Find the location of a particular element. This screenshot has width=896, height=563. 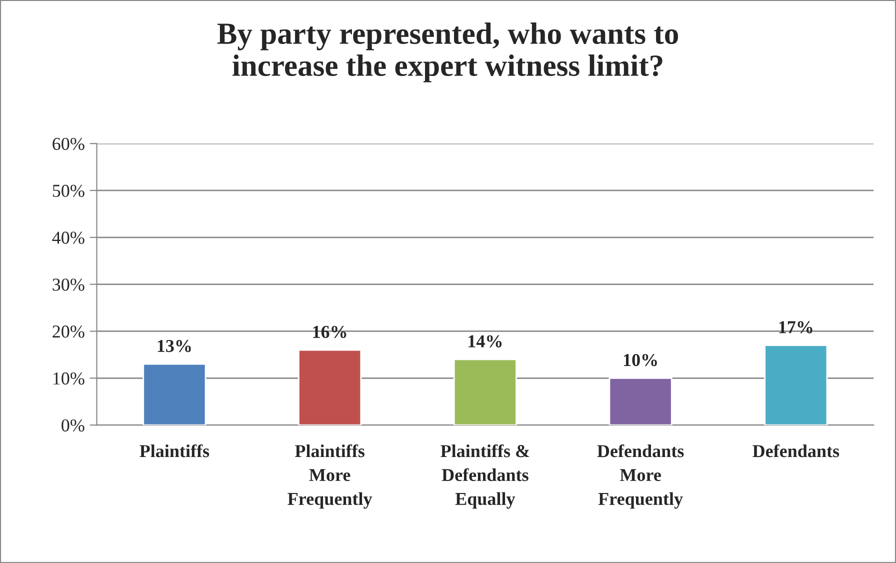

data-label: 14% is located at coordinates (485, 341).